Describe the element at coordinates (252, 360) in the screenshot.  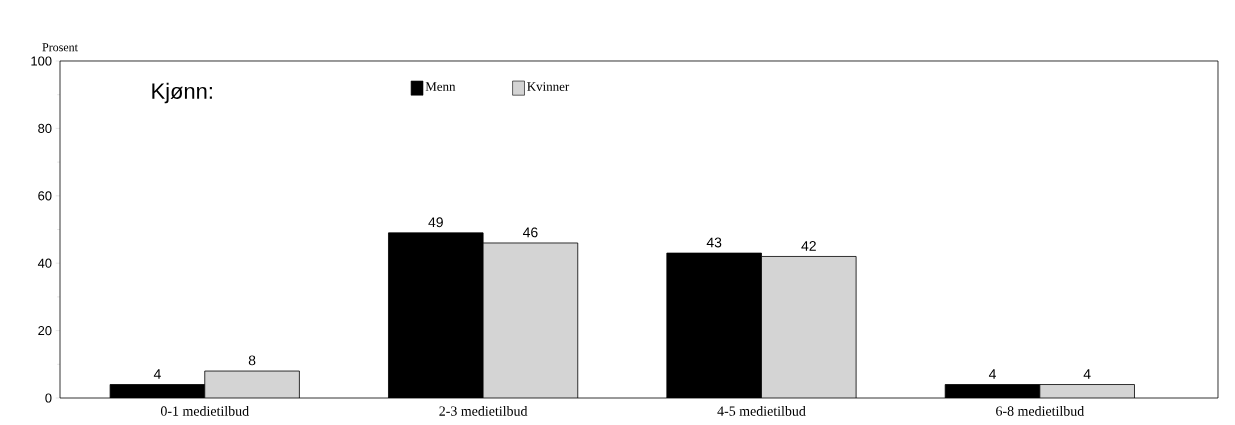
I see `data-label: 8` at that location.